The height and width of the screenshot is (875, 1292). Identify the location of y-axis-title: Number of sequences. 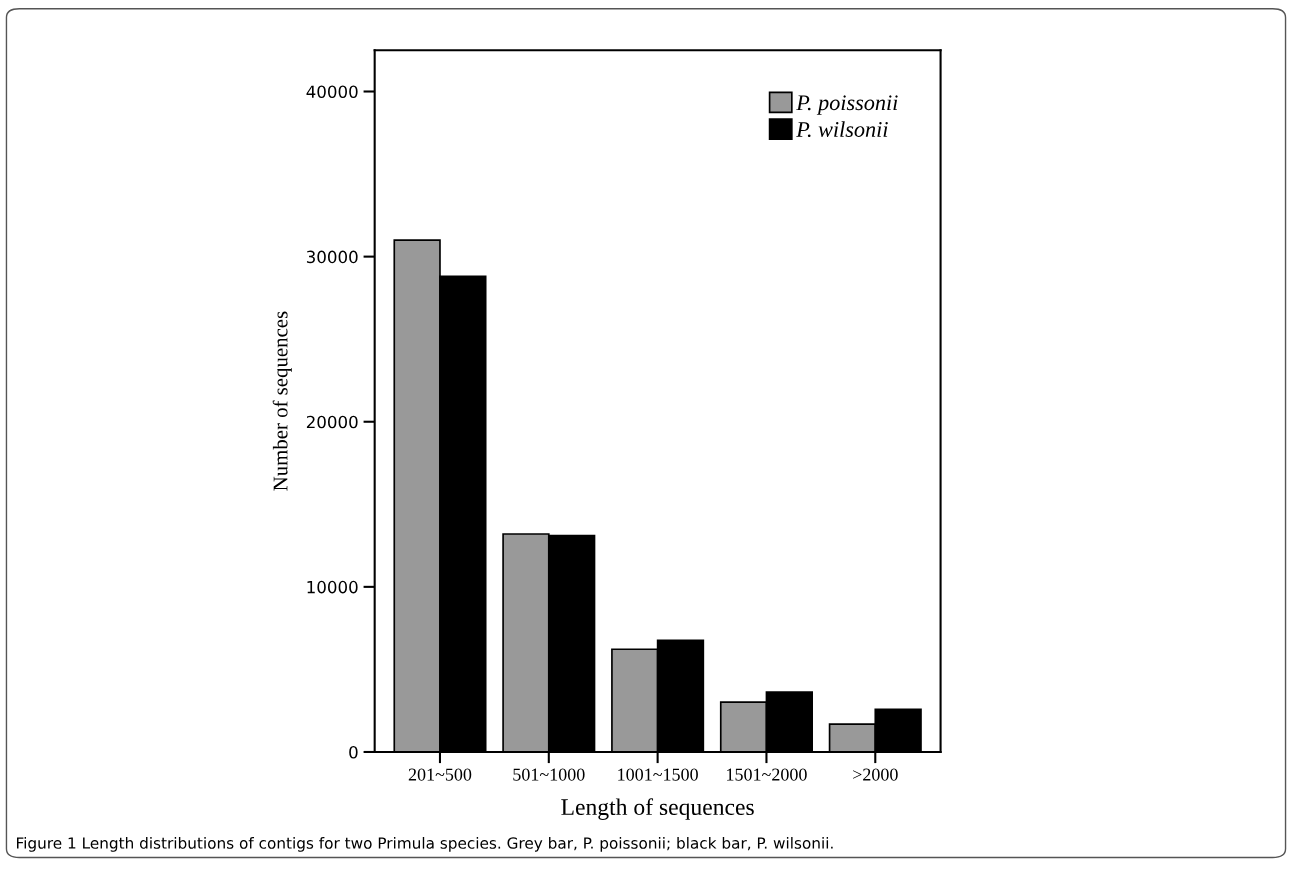
(282, 401).